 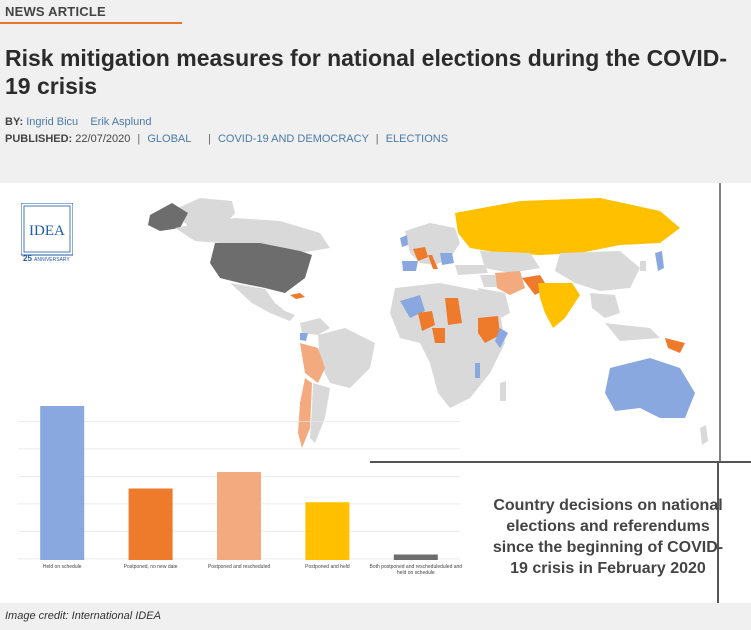 I want to click on map-chad, so click(x=453, y=311).